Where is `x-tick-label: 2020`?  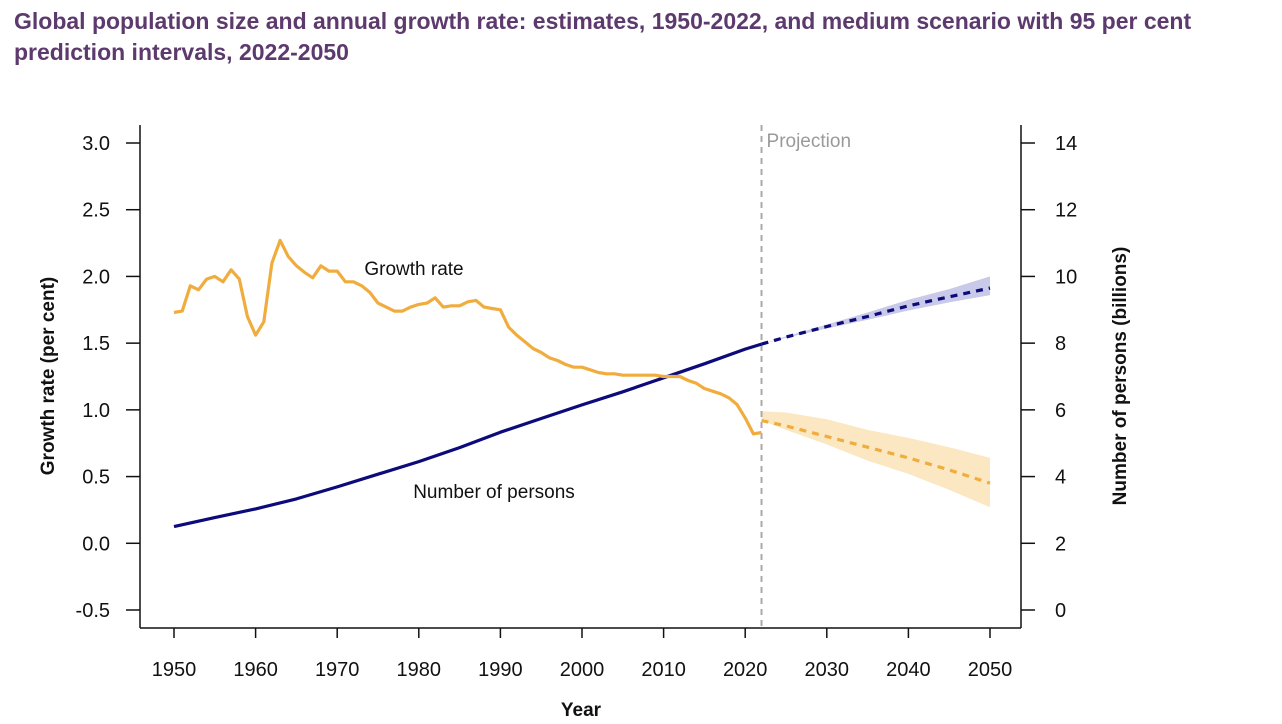
x-tick-label: 2020 is located at coordinates (745, 670).